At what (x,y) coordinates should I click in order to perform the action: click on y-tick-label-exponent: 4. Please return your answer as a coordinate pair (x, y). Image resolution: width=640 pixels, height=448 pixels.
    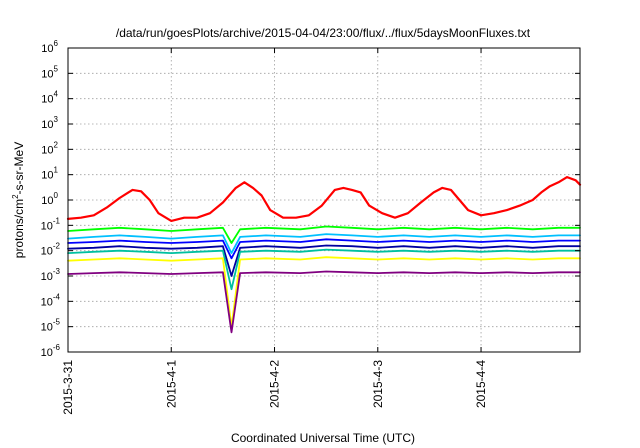
    Looking at the image, I should click on (56, 94).